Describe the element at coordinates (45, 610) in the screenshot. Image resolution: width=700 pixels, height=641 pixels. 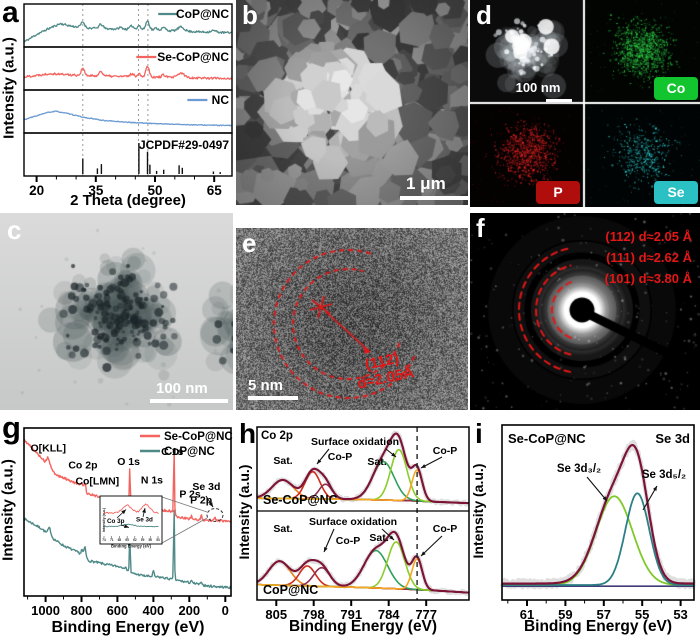
I see `svg-text: 1000` at that location.